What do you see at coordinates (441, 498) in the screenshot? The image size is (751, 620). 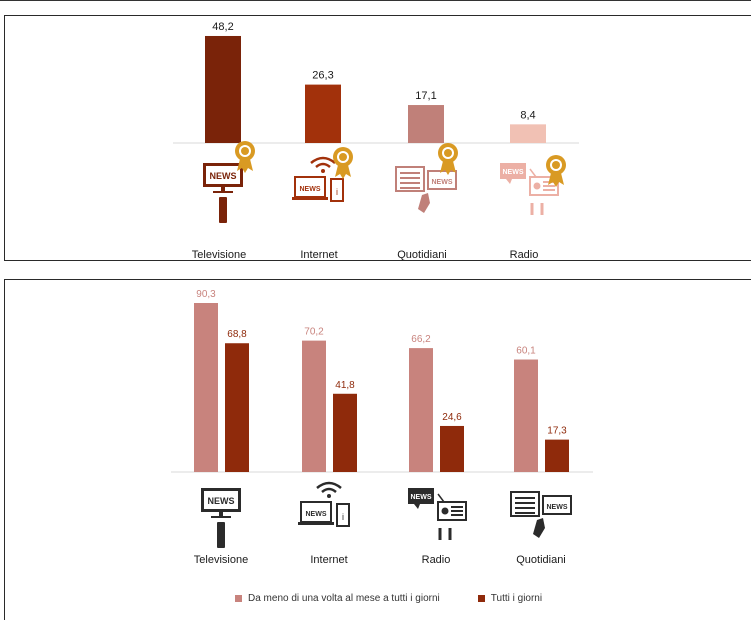 I see `radio-antenna` at bounding box center [441, 498].